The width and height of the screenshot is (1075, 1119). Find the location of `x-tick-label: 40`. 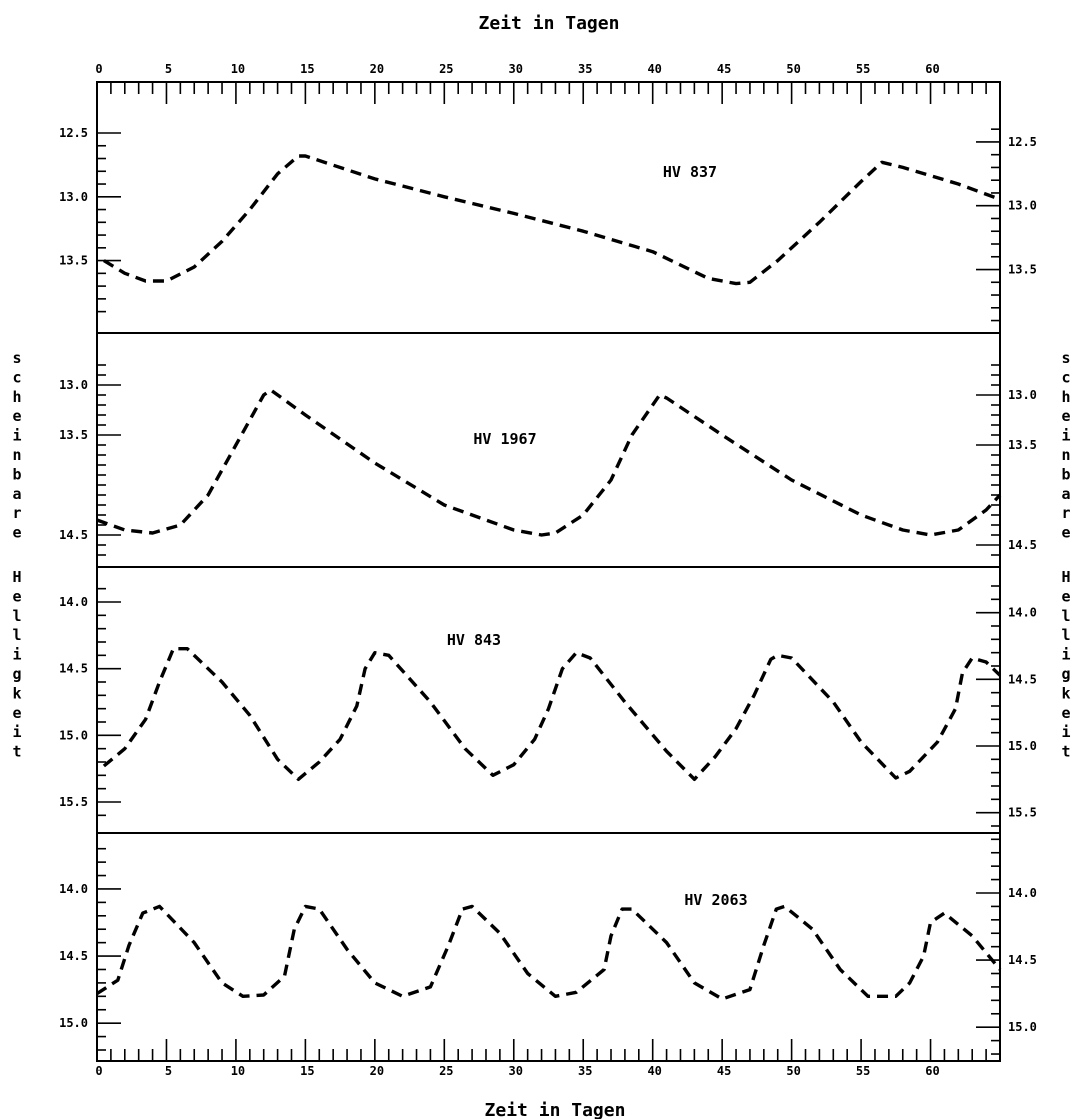

x-tick-label: 40 is located at coordinates (654, 1071).